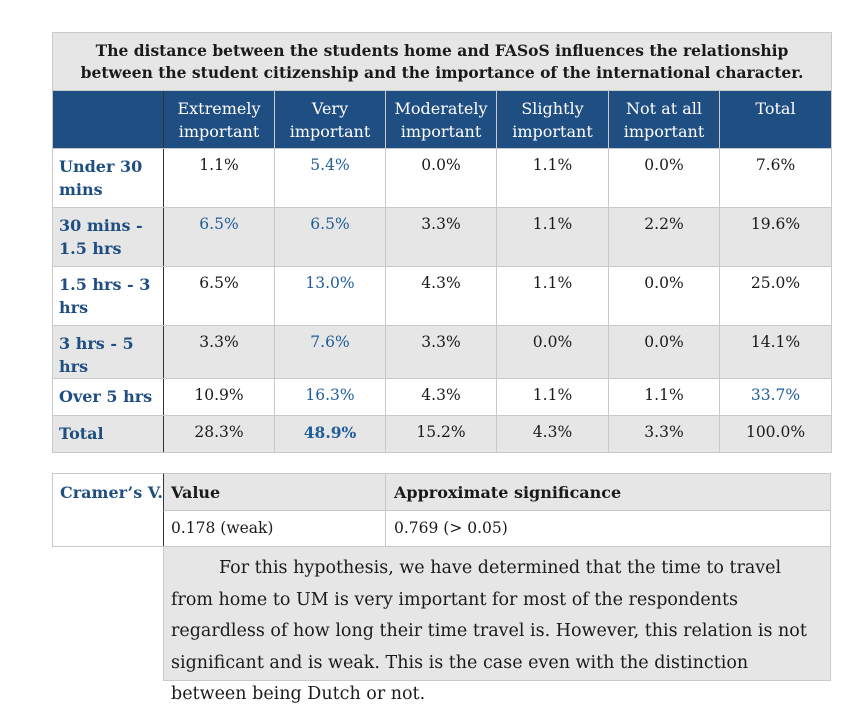 Image resolution: width=853 pixels, height=711 pixels. Describe the element at coordinates (608, 492) in the screenshot. I see `significance-header: Approximate significance` at that location.